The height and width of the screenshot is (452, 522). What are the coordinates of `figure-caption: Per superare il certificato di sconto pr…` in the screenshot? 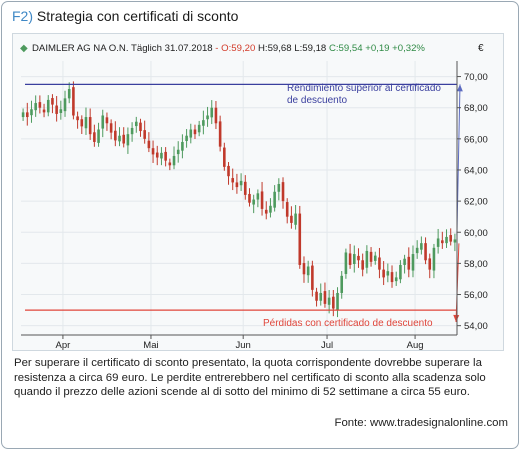 It's located at (250, 378).